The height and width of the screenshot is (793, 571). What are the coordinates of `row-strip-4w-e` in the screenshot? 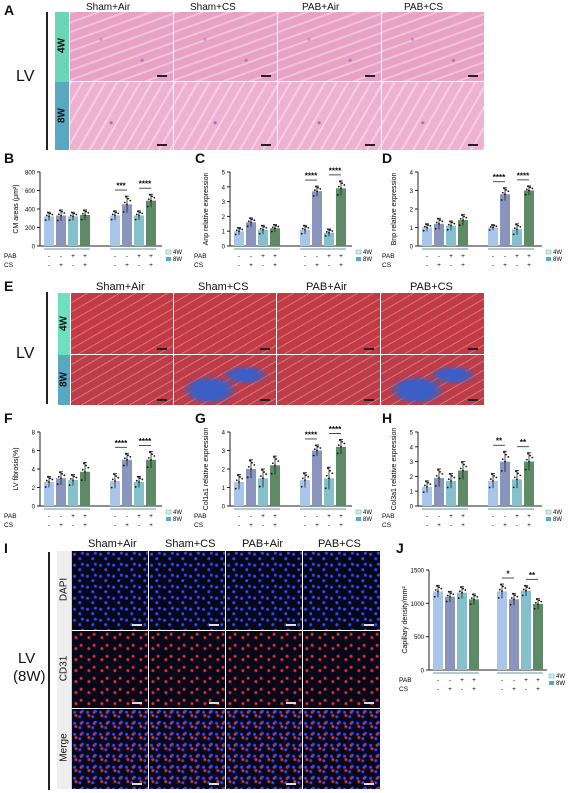 It's located at (64, 324).